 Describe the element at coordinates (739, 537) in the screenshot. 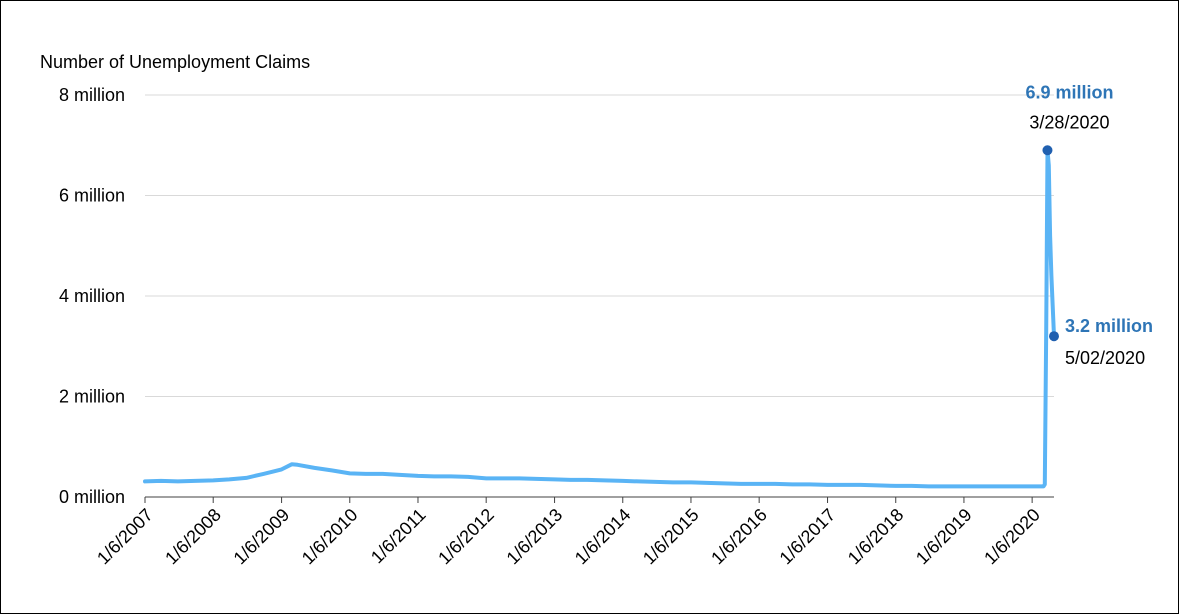

I see `x-tick-label: 1/6/2016` at that location.